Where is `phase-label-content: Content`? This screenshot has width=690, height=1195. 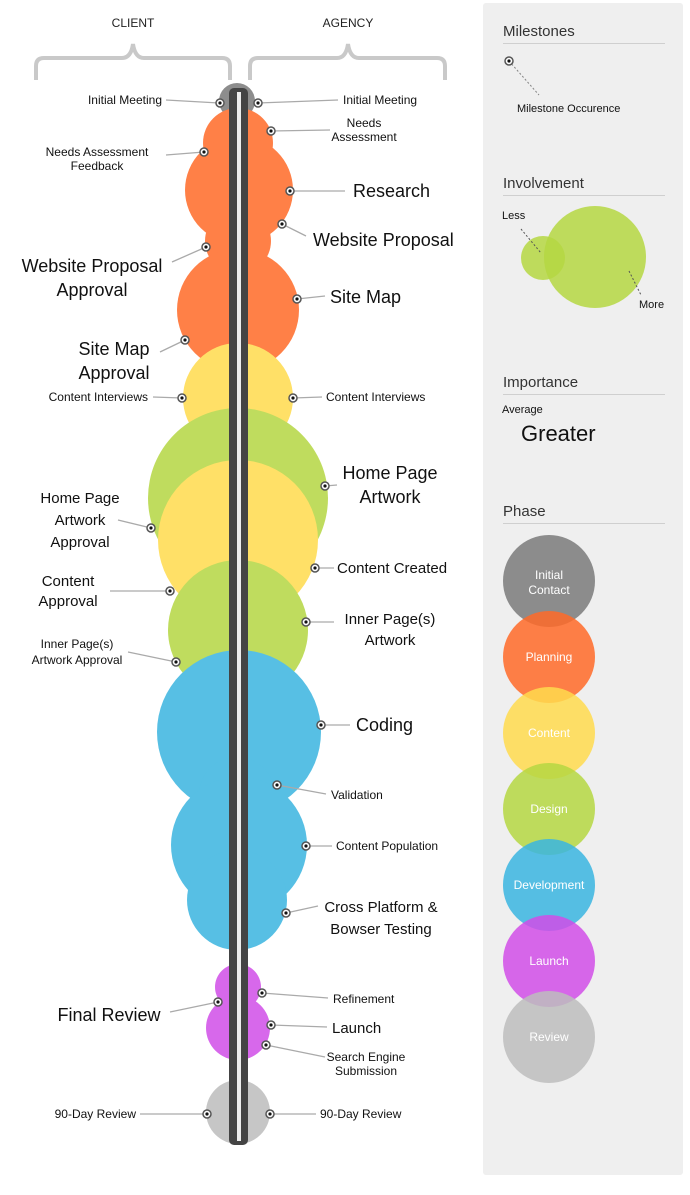 phase-label-content: Content is located at coordinates (549, 733).